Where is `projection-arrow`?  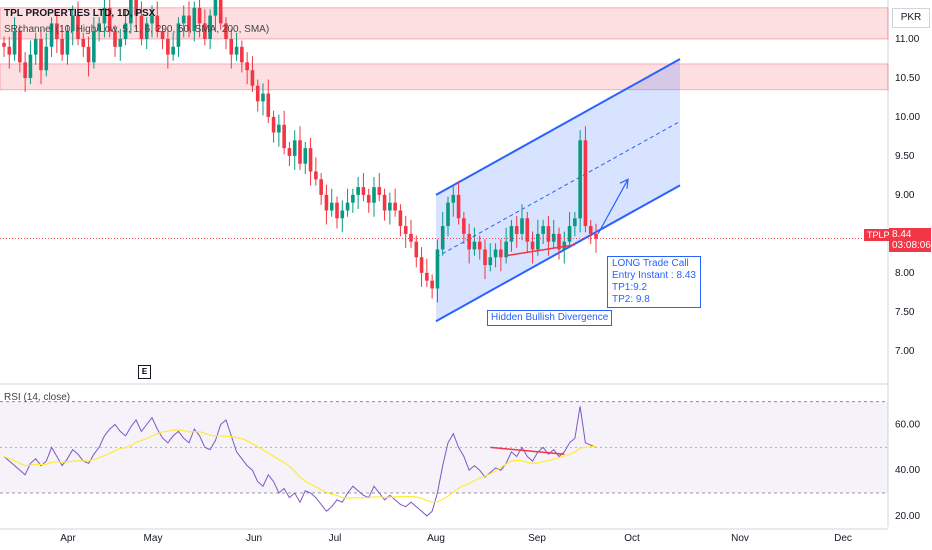
projection-arrow is located at coordinates (613, 207).